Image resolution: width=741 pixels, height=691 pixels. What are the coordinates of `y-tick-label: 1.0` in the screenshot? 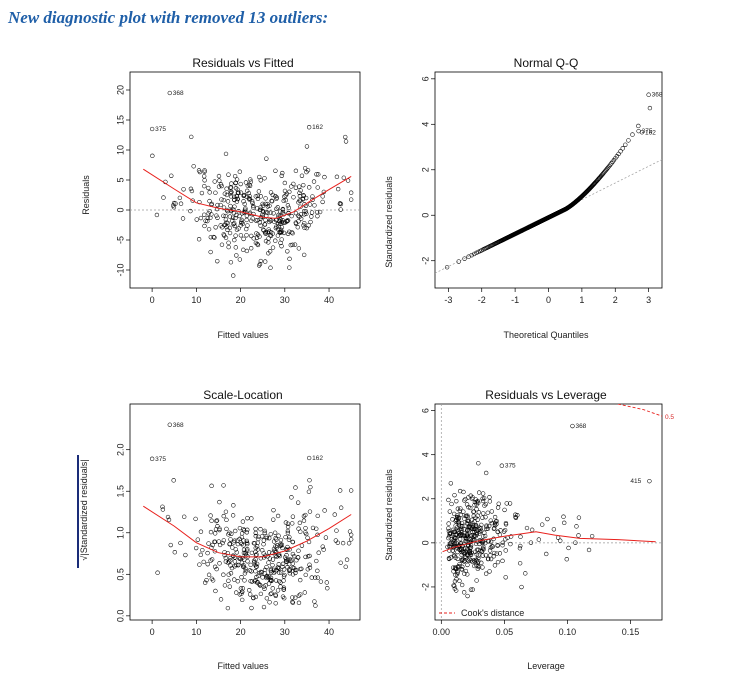 It's located at (120, 533).